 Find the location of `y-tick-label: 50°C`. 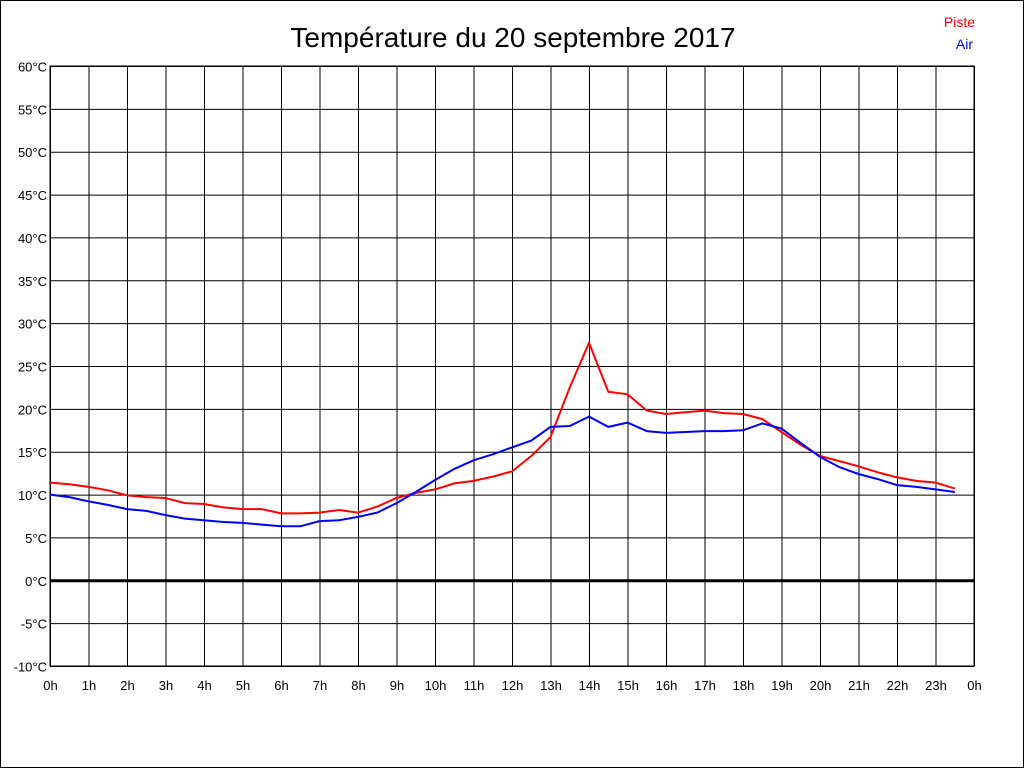

y-tick-label: 50°C is located at coordinates (32, 152).